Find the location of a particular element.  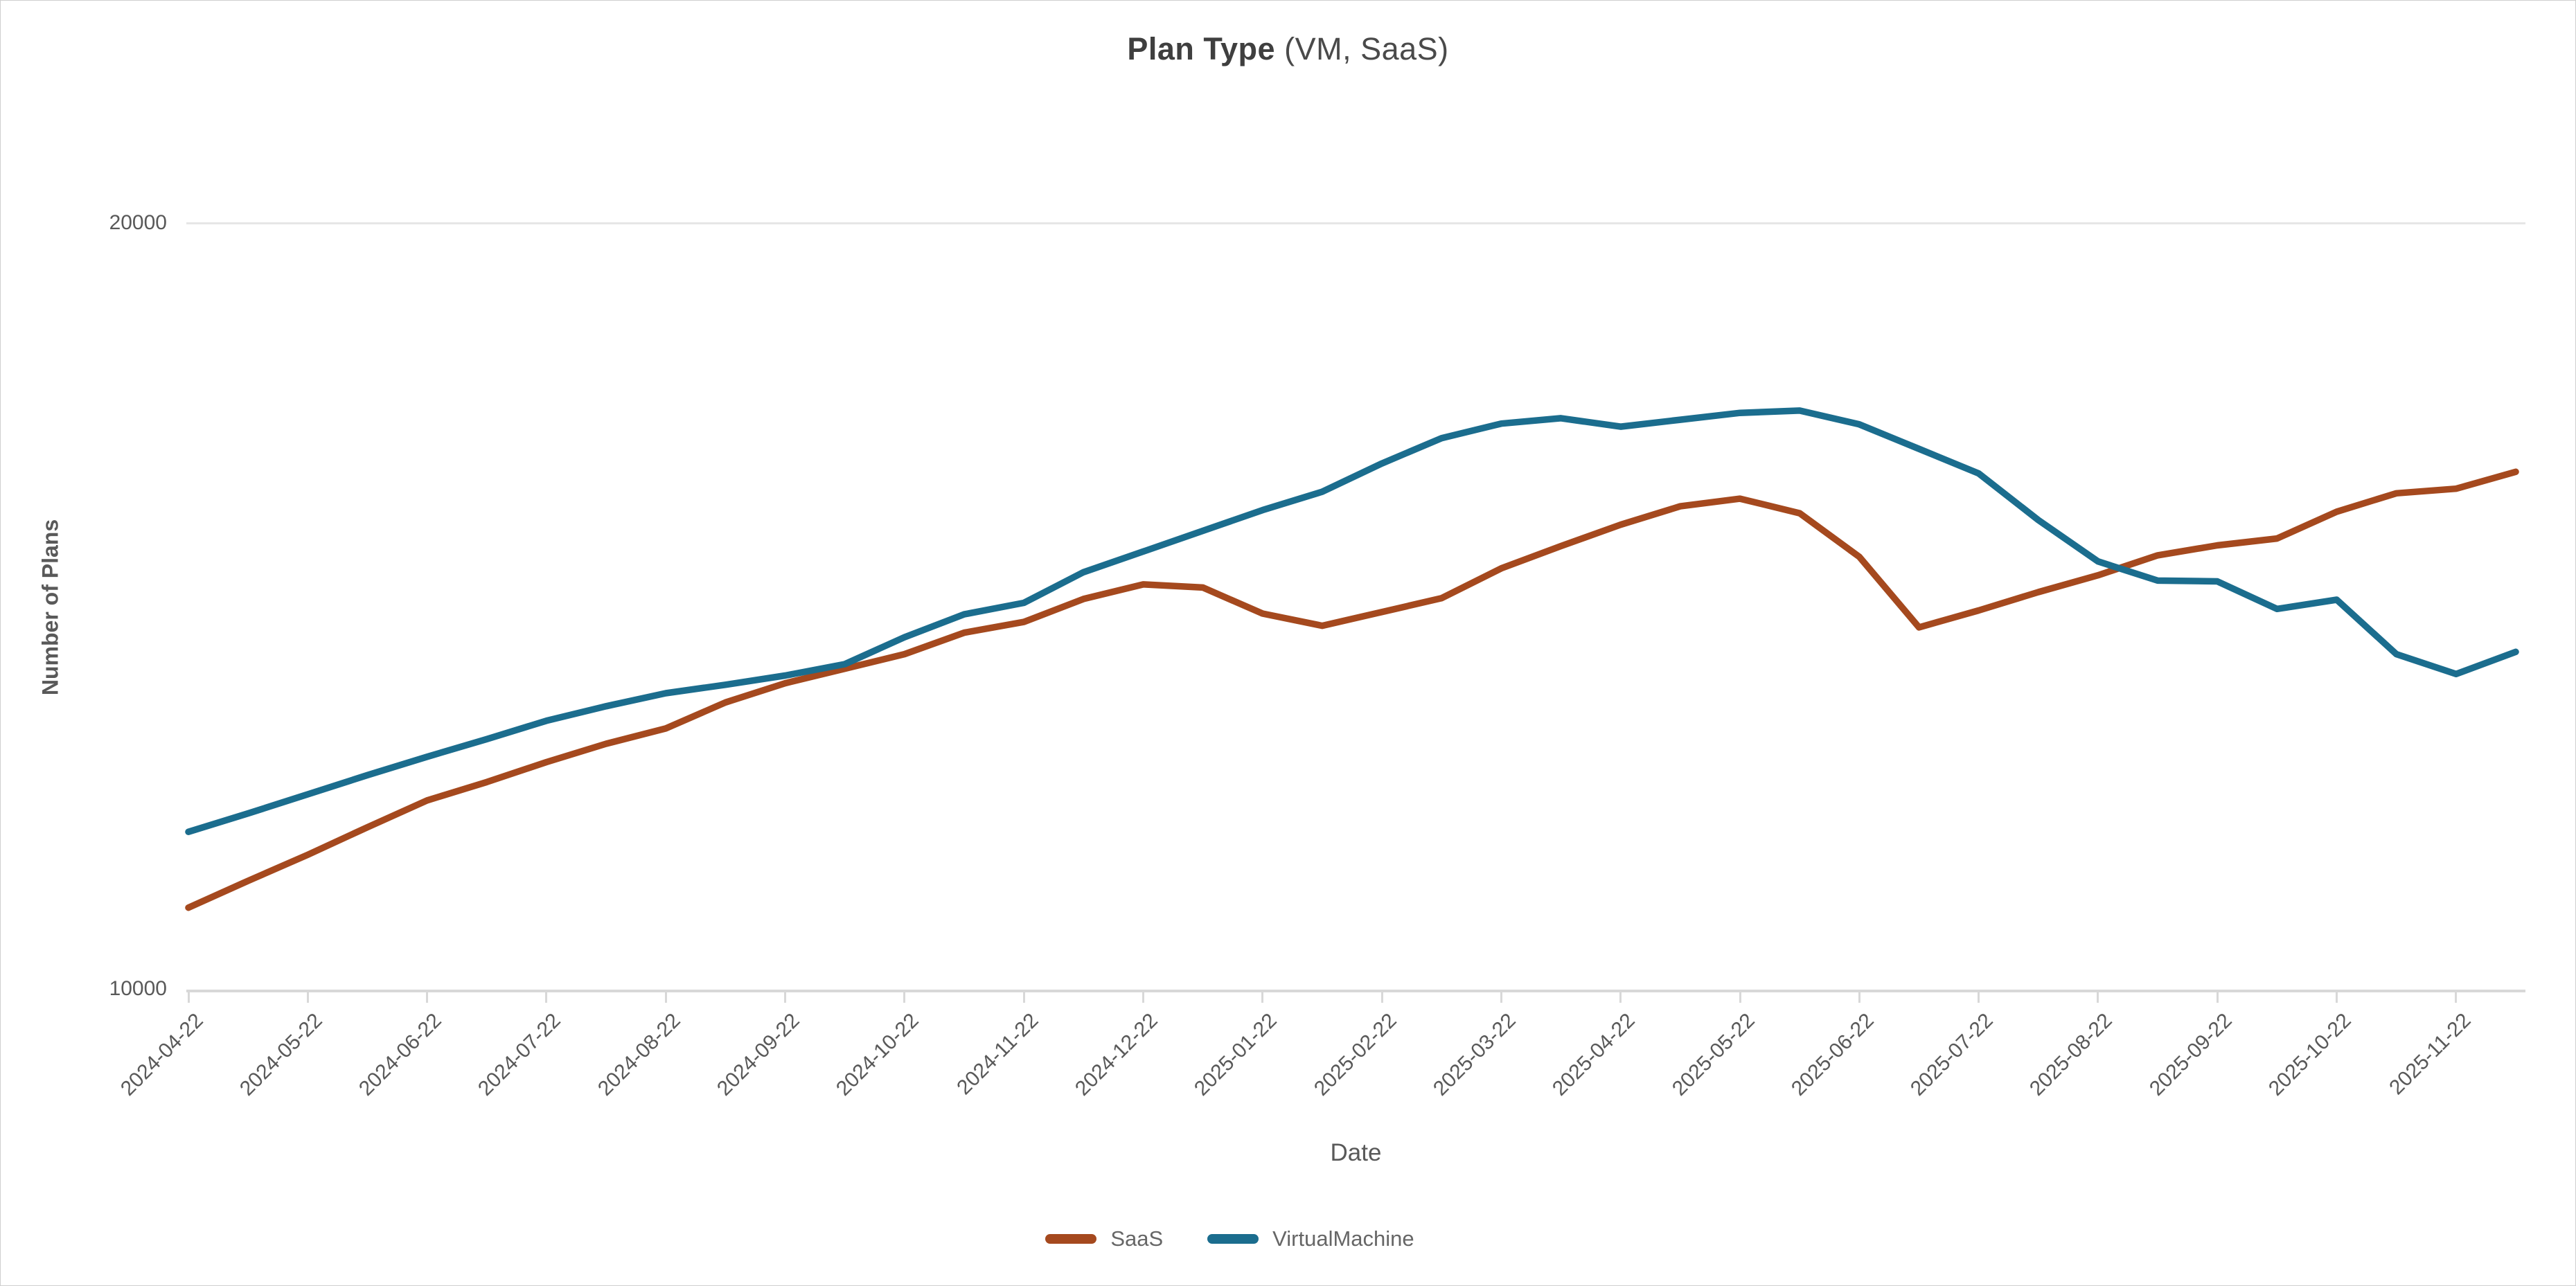

legend-label: VirtualMachine is located at coordinates (1343, 1238).